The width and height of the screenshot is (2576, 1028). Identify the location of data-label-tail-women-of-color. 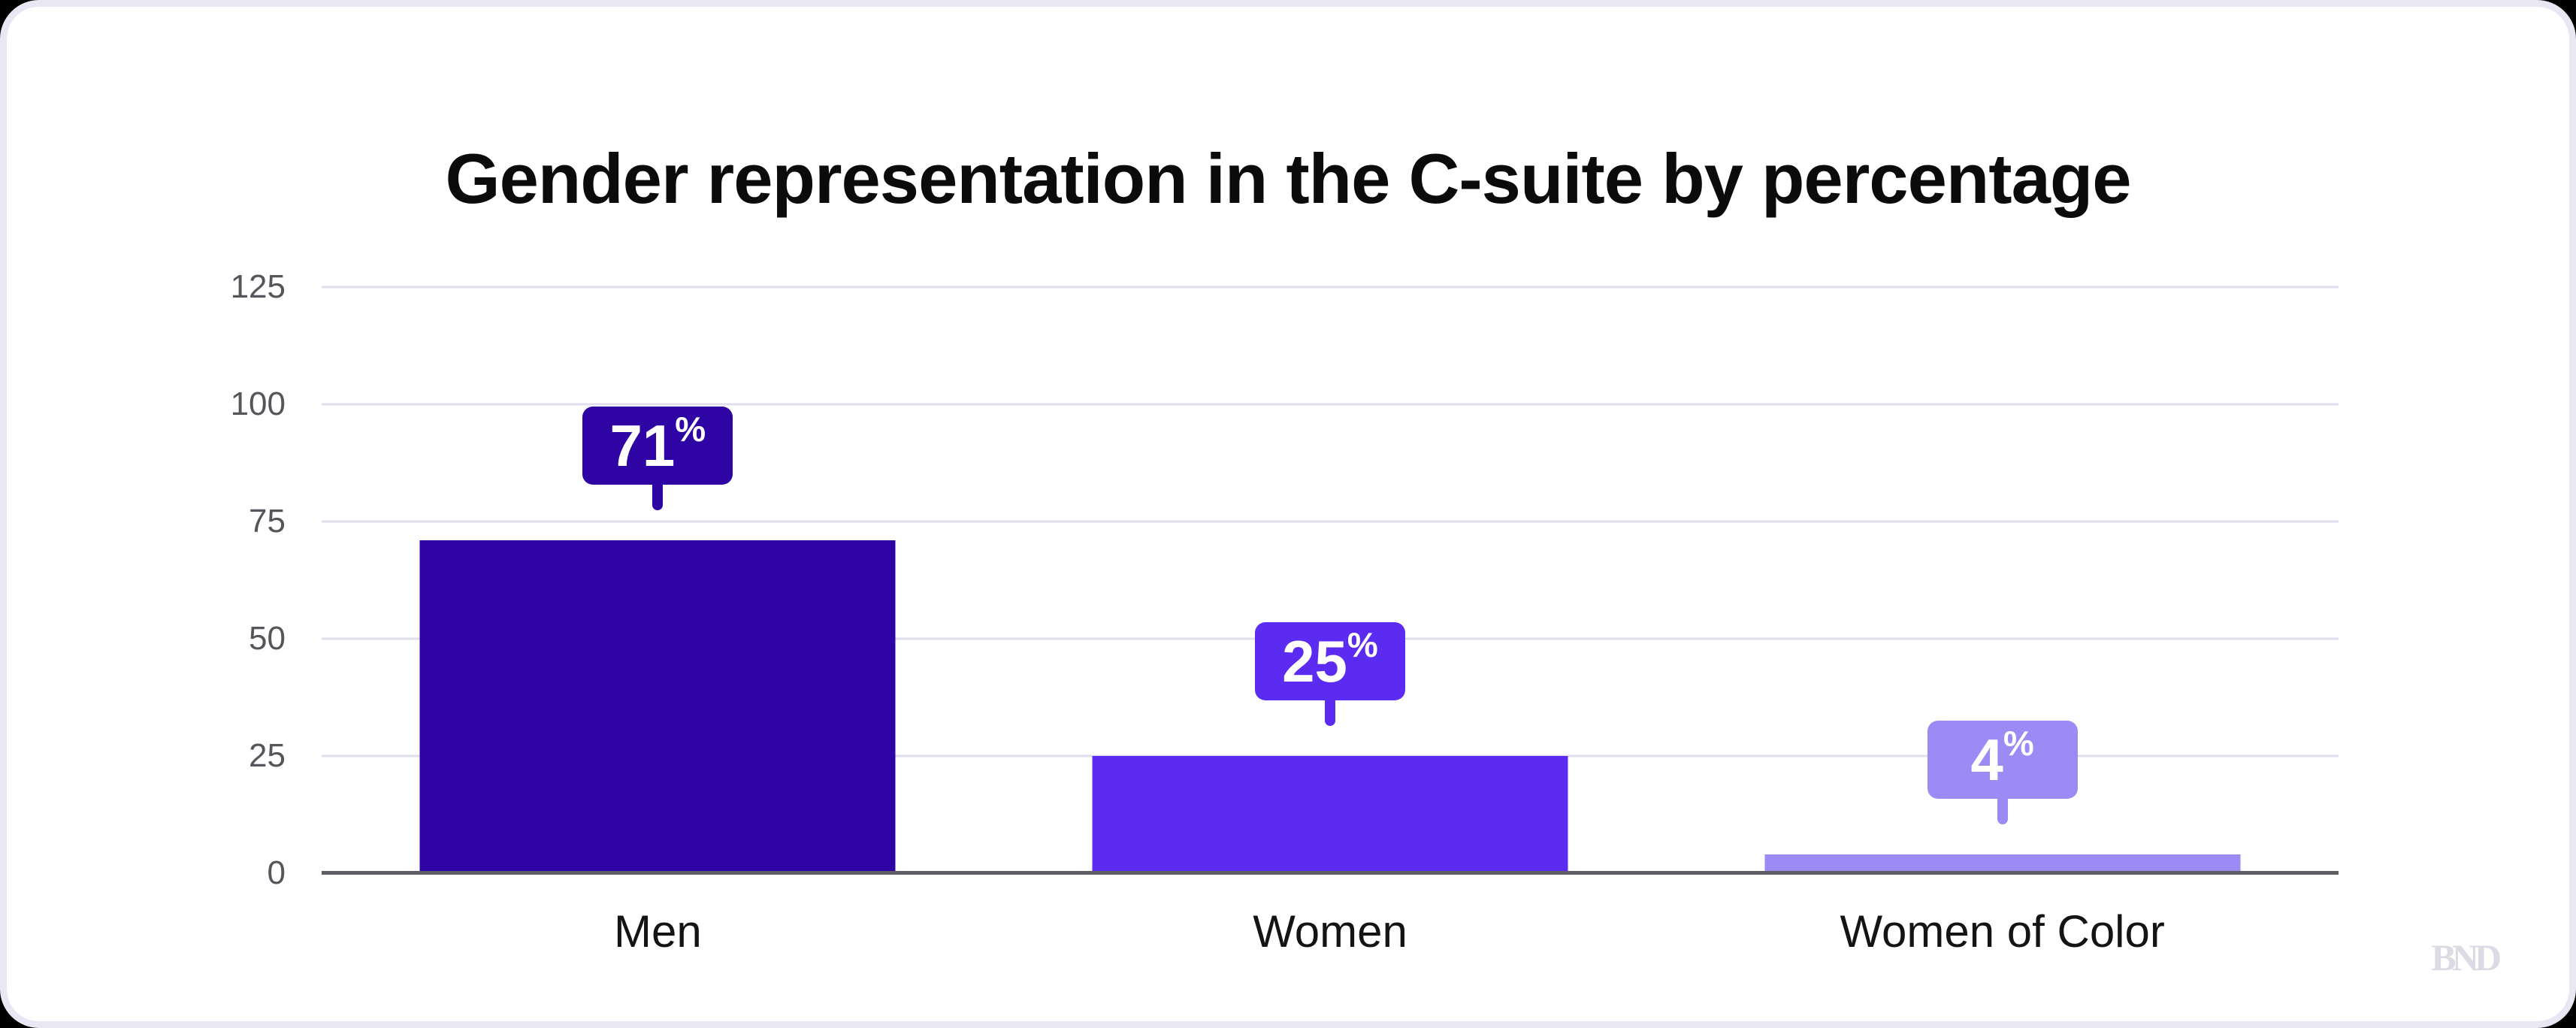
(2002, 809).